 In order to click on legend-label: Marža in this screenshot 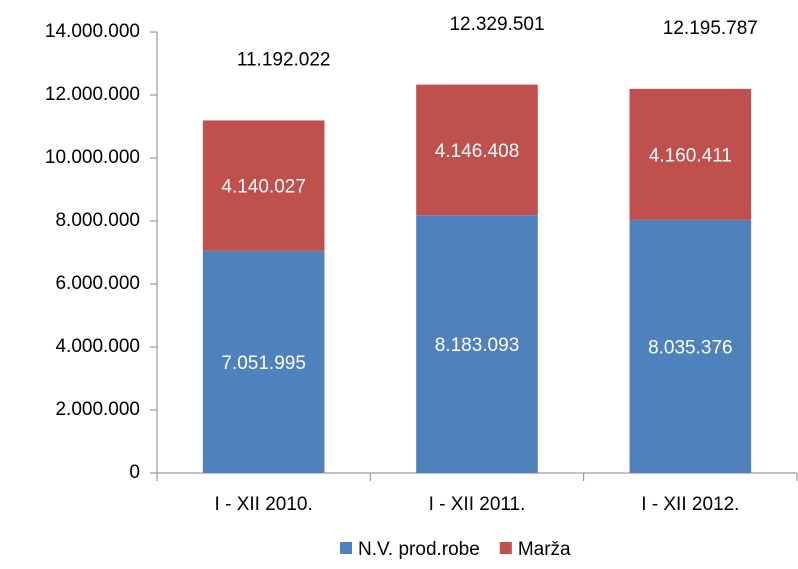, I will do `click(544, 549)`.